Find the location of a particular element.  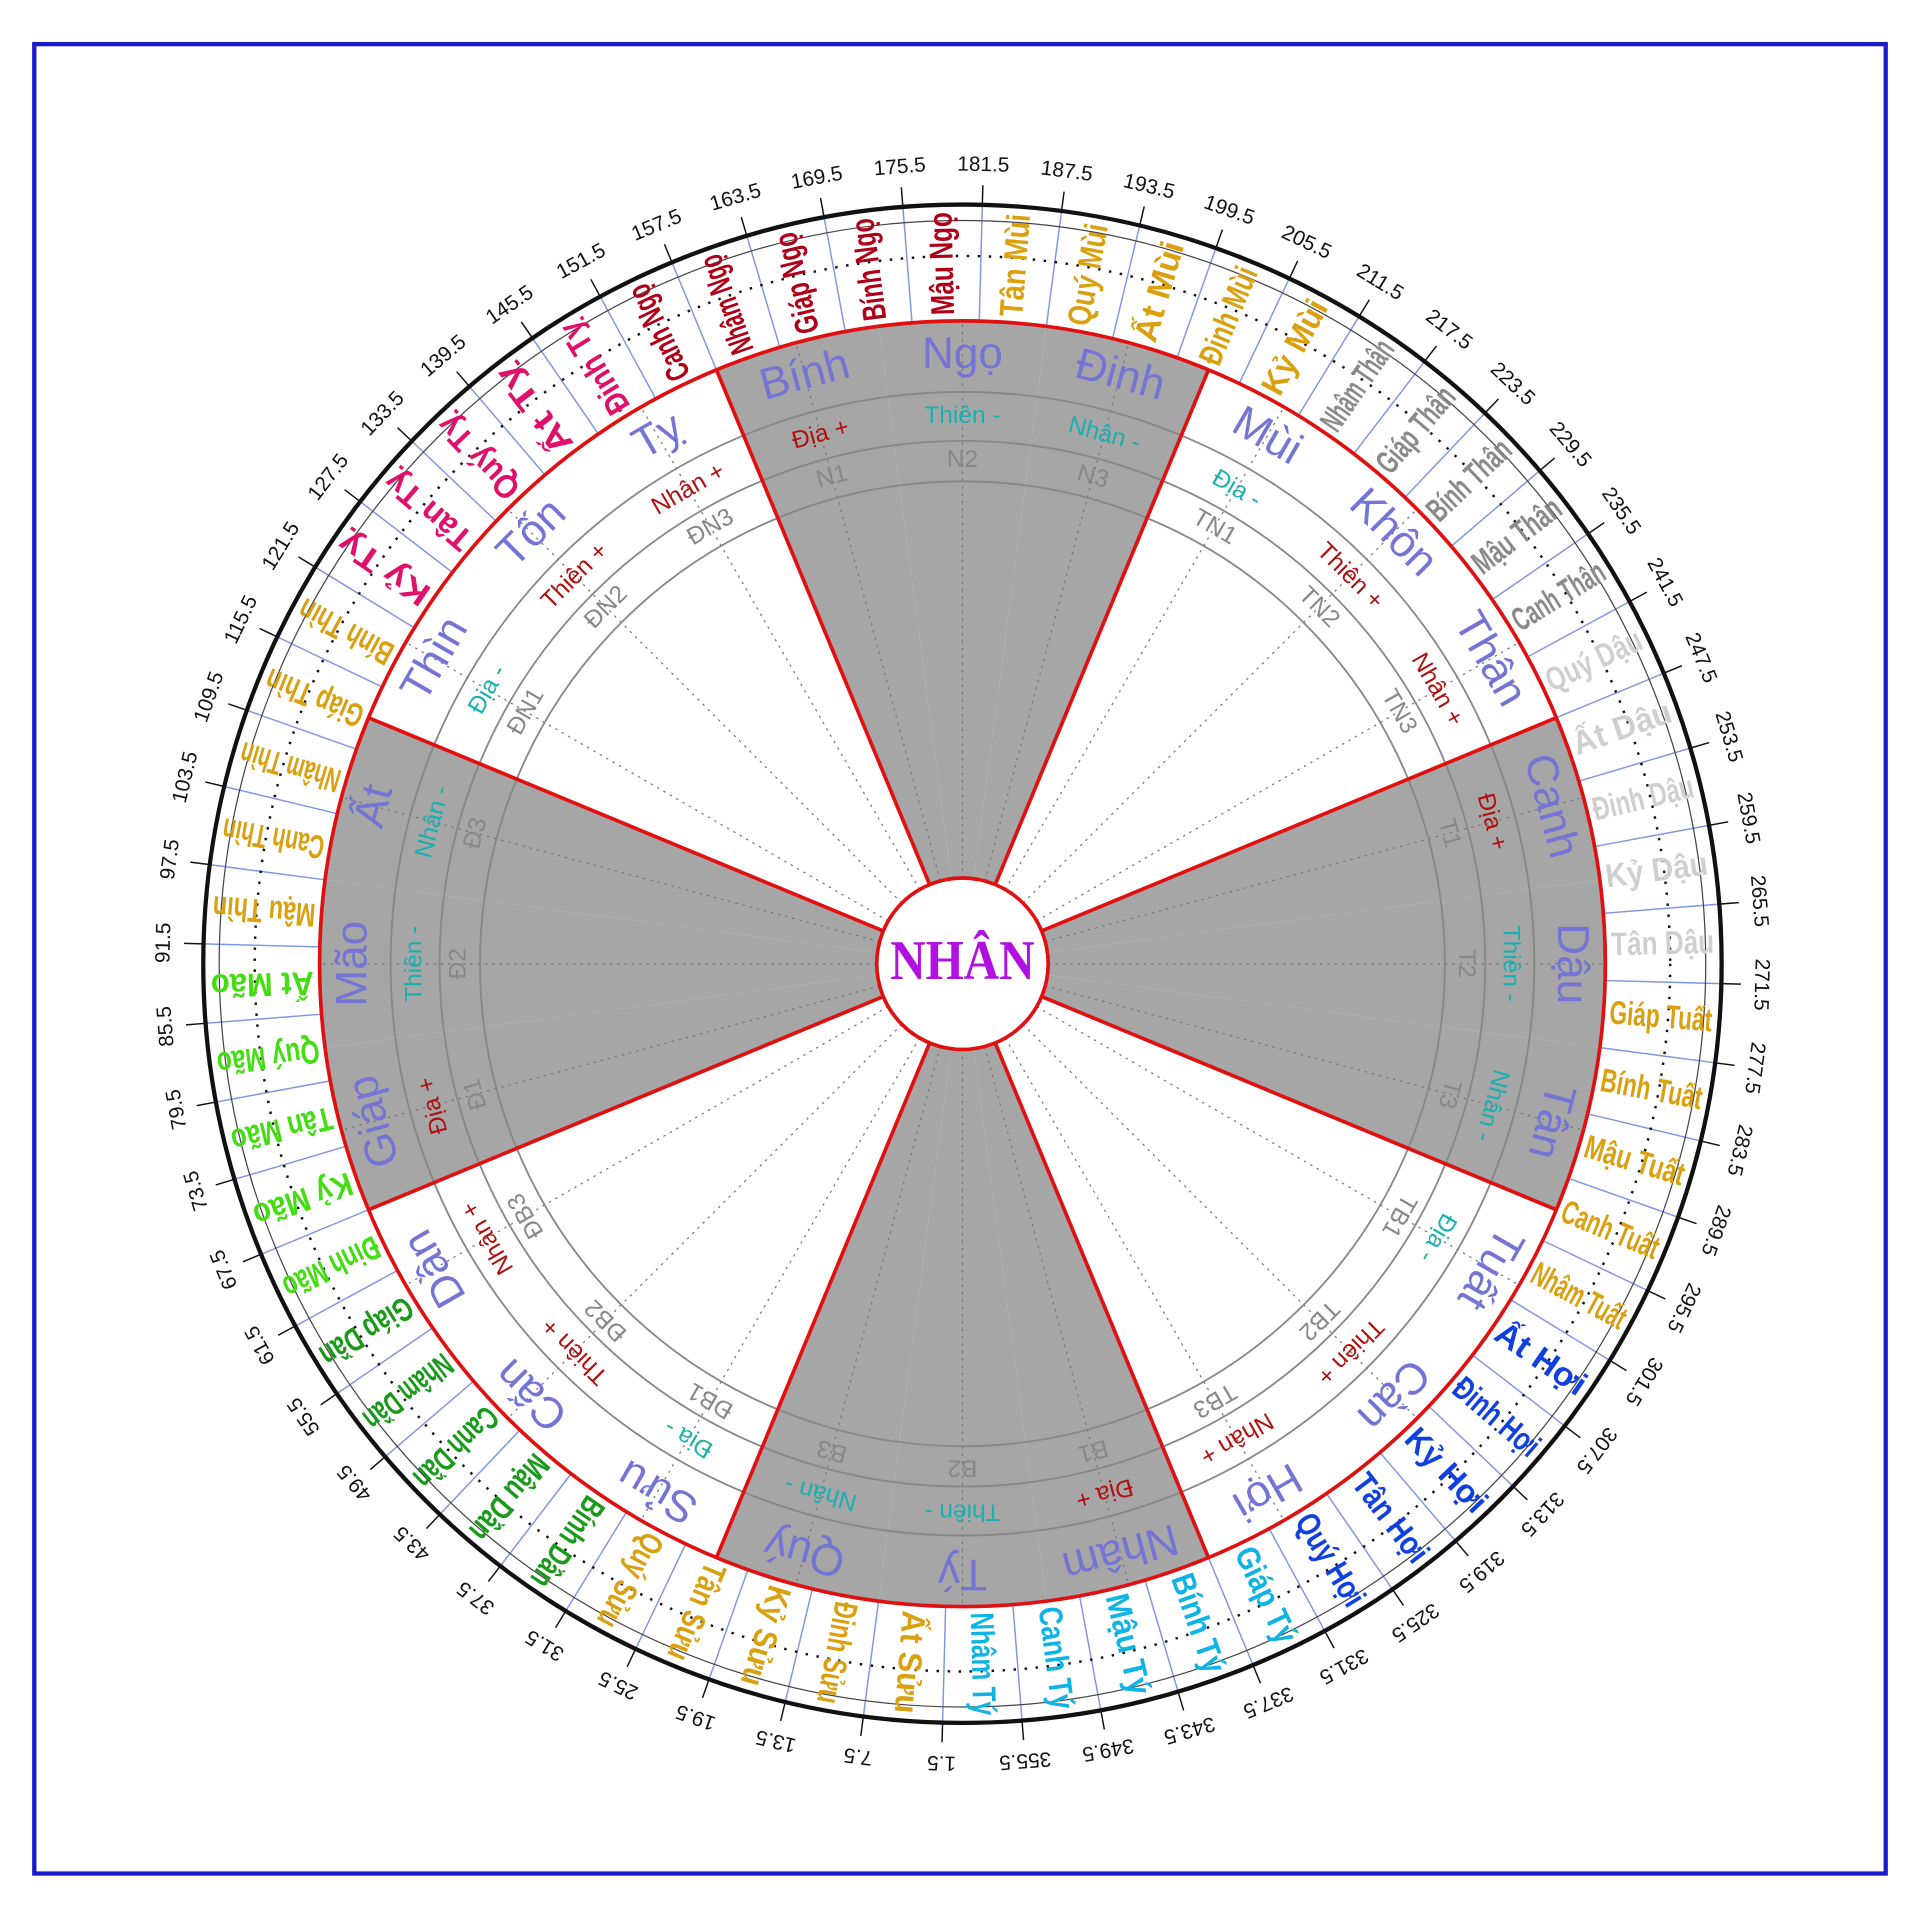

mountain-code: ĐB1 is located at coordinates (710, 1400).